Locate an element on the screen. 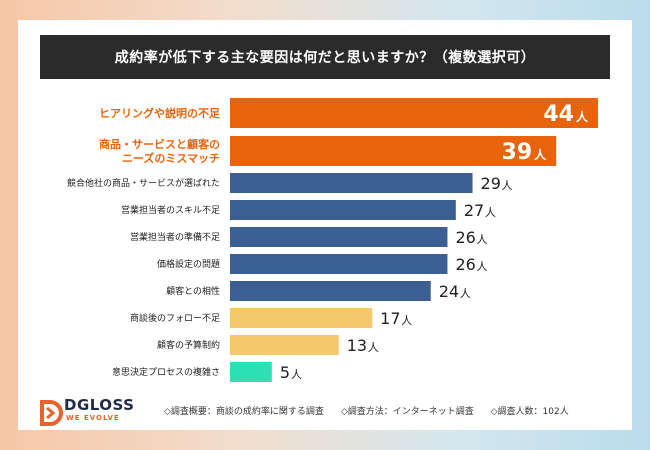 The width and height of the screenshot is (650, 450). logo-text: DGLOSS is located at coordinates (99, 405).